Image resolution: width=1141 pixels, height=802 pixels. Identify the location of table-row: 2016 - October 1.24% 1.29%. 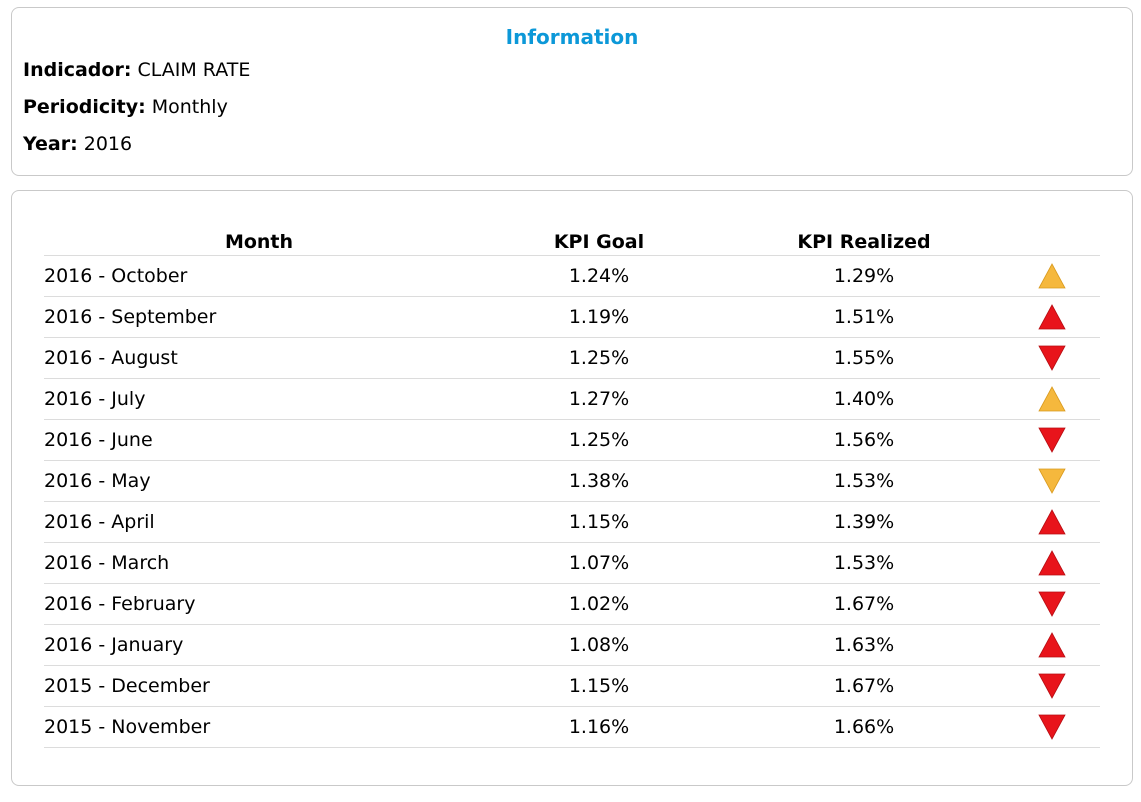
(572, 276).